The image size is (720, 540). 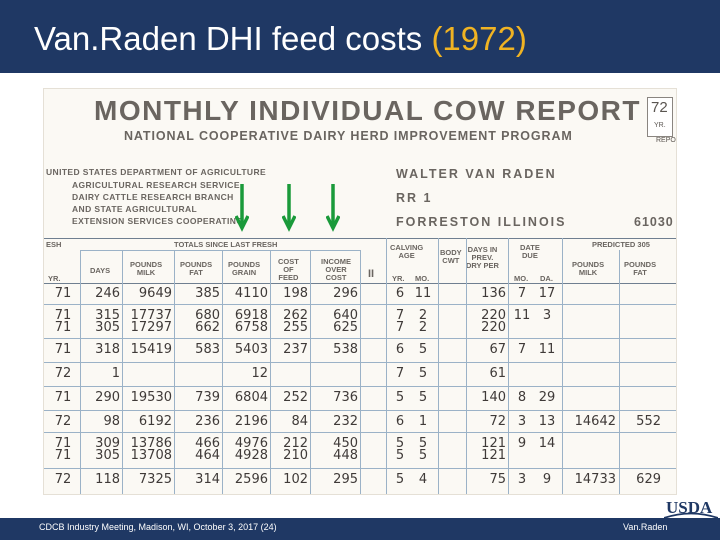 What do you see at coordinates (595, 479) in the screenshot?
I see `table-cell-pmilk: 14733` at bounding box center [595, 479].